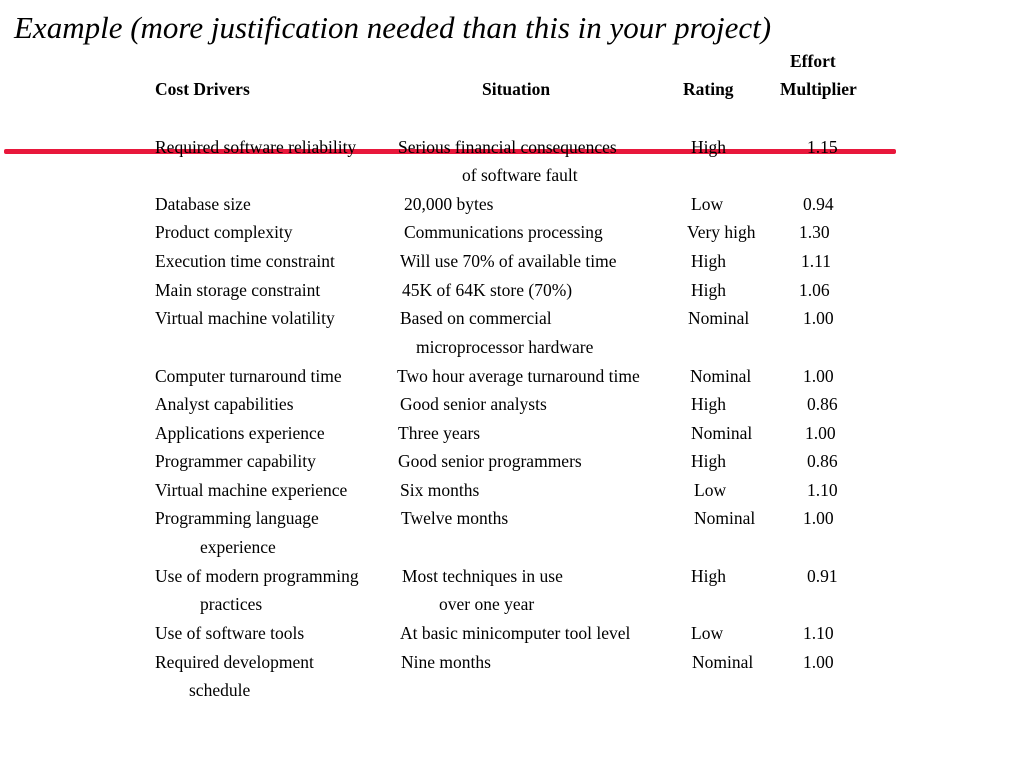 The image size is (1024, 768). What do you see at coordinates (487, 290) in the screenshot?
I see `situation-cell: 45K of 64K store (70%)` at bounding box center [487, 290].